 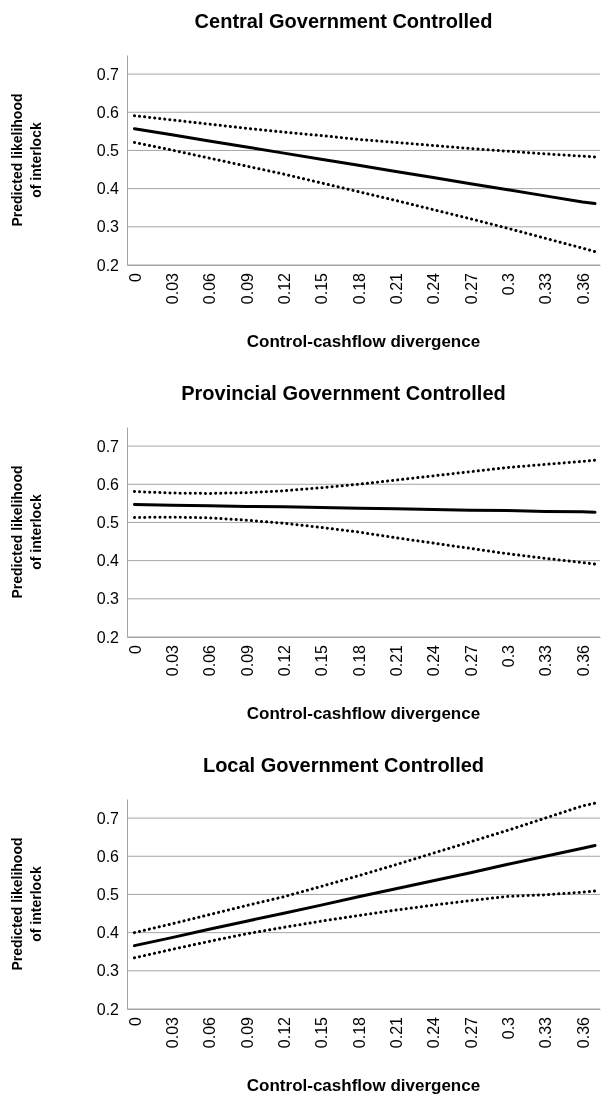 What do you see at coordinates (343, 765) in the screenshot?
I see `chart-title: Local Government Controlled` at bounding box center [343, 765].